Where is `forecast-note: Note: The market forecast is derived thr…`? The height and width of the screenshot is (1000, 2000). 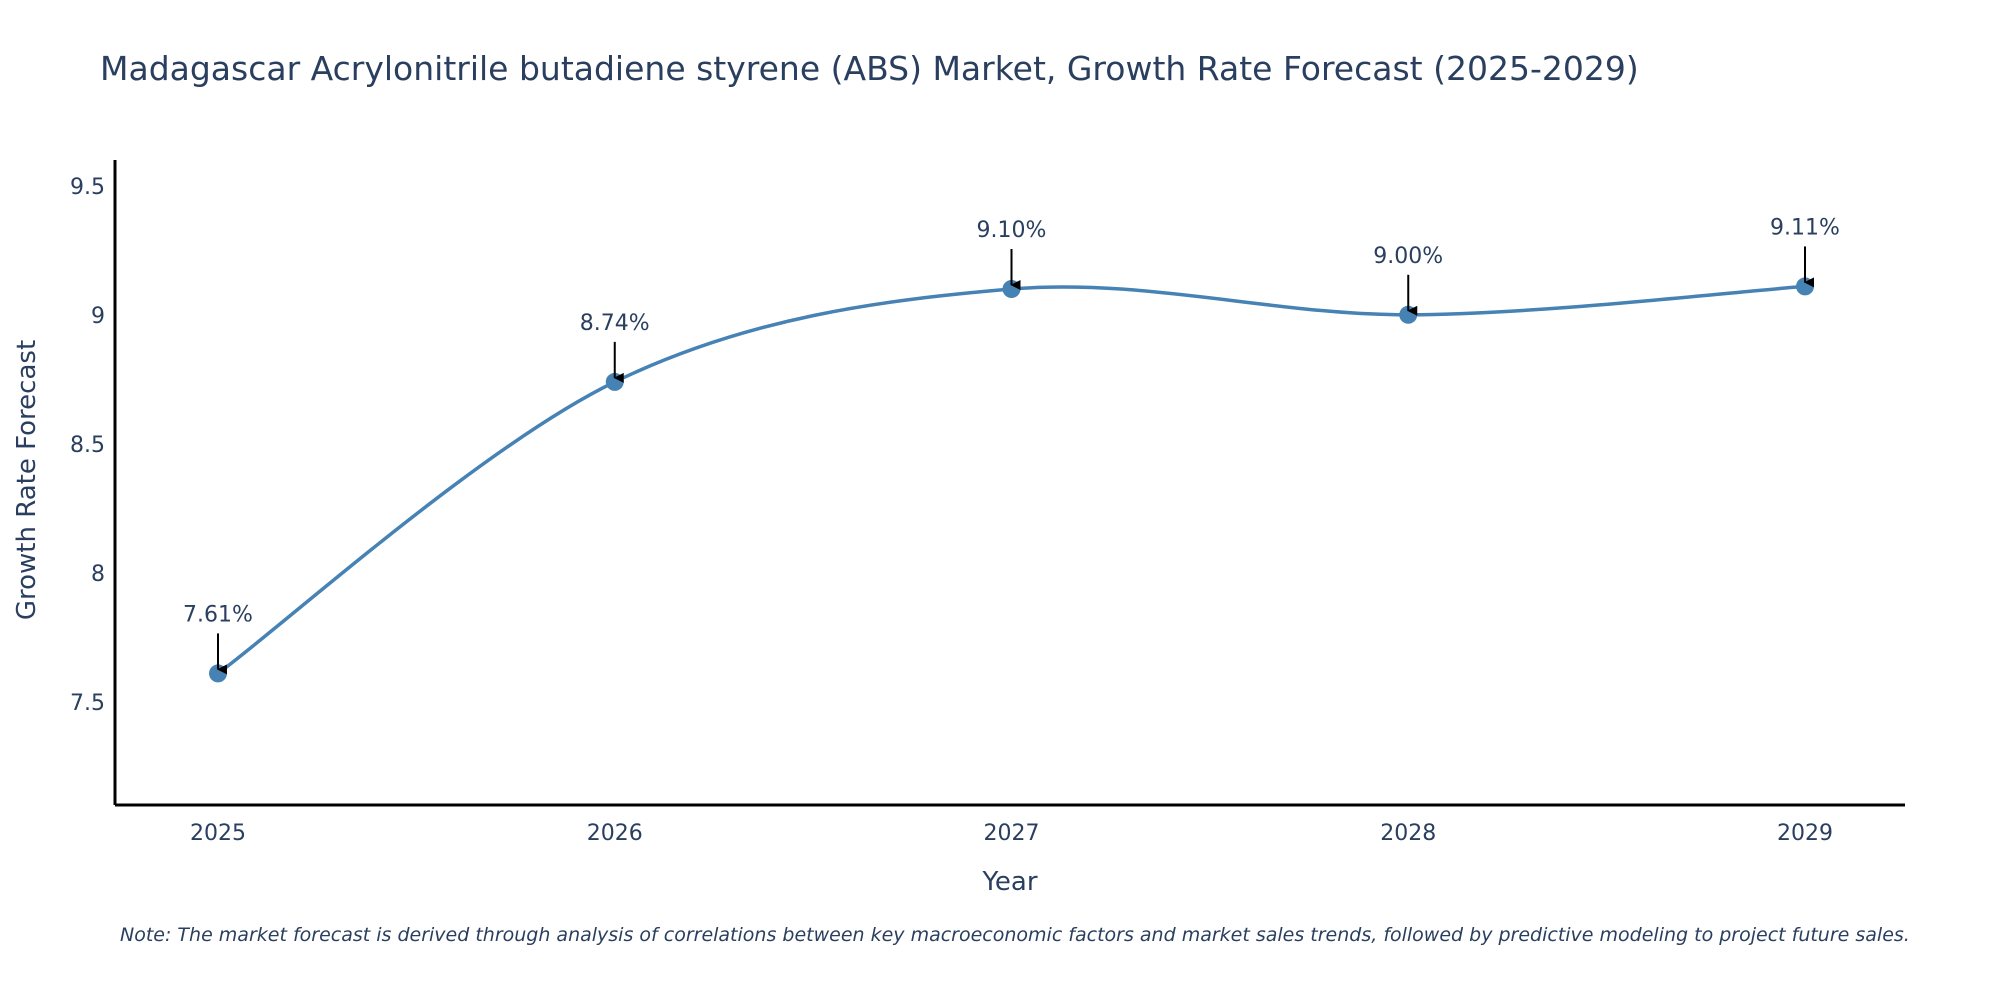 forecast-note: Note: The market forecast is derived thr… is located at coordinates (1015, 935).